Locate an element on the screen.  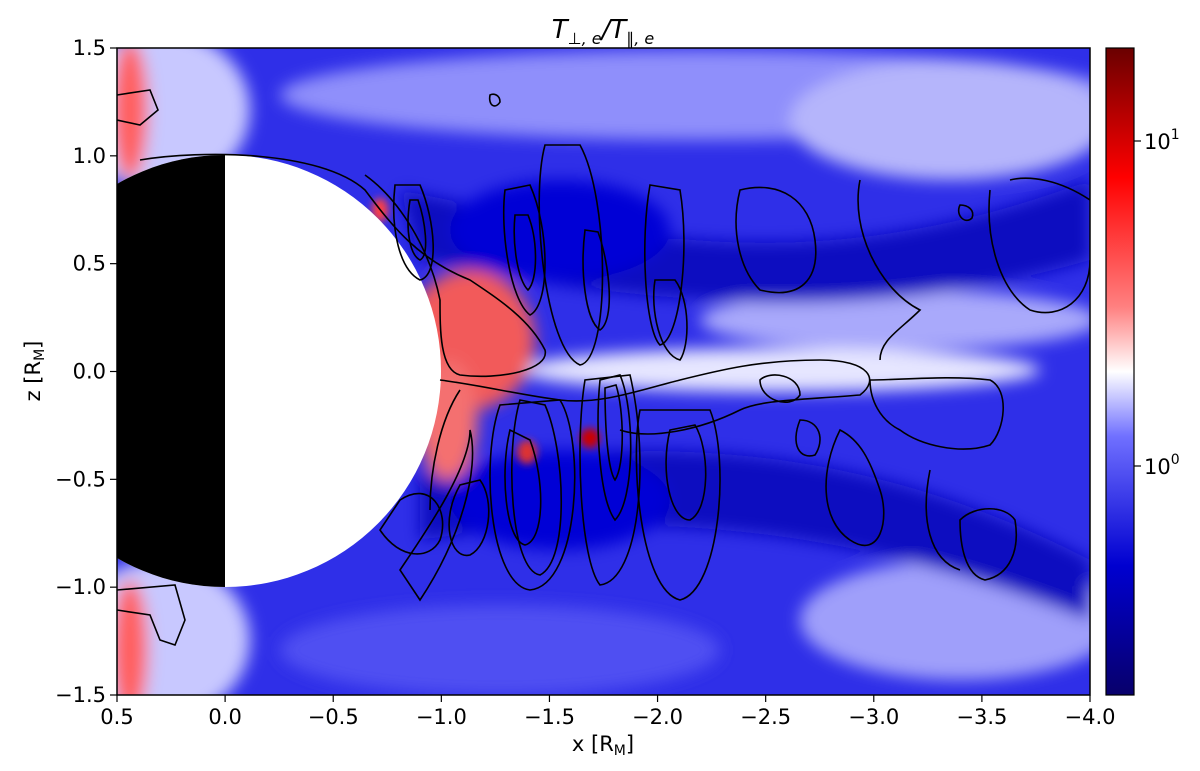
x-axis-ticks: 0.5 0.0 −0.5 −1.0 −1.5 −2.0 −2.5 −3.0 −3.5 −4.0 is located at coordinates (608, 712).